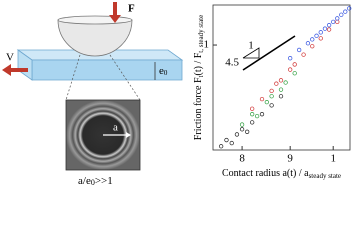  I want to click on y-axis-label: Friction force Ft(t) / Ft, steady state, so click(198, 77).